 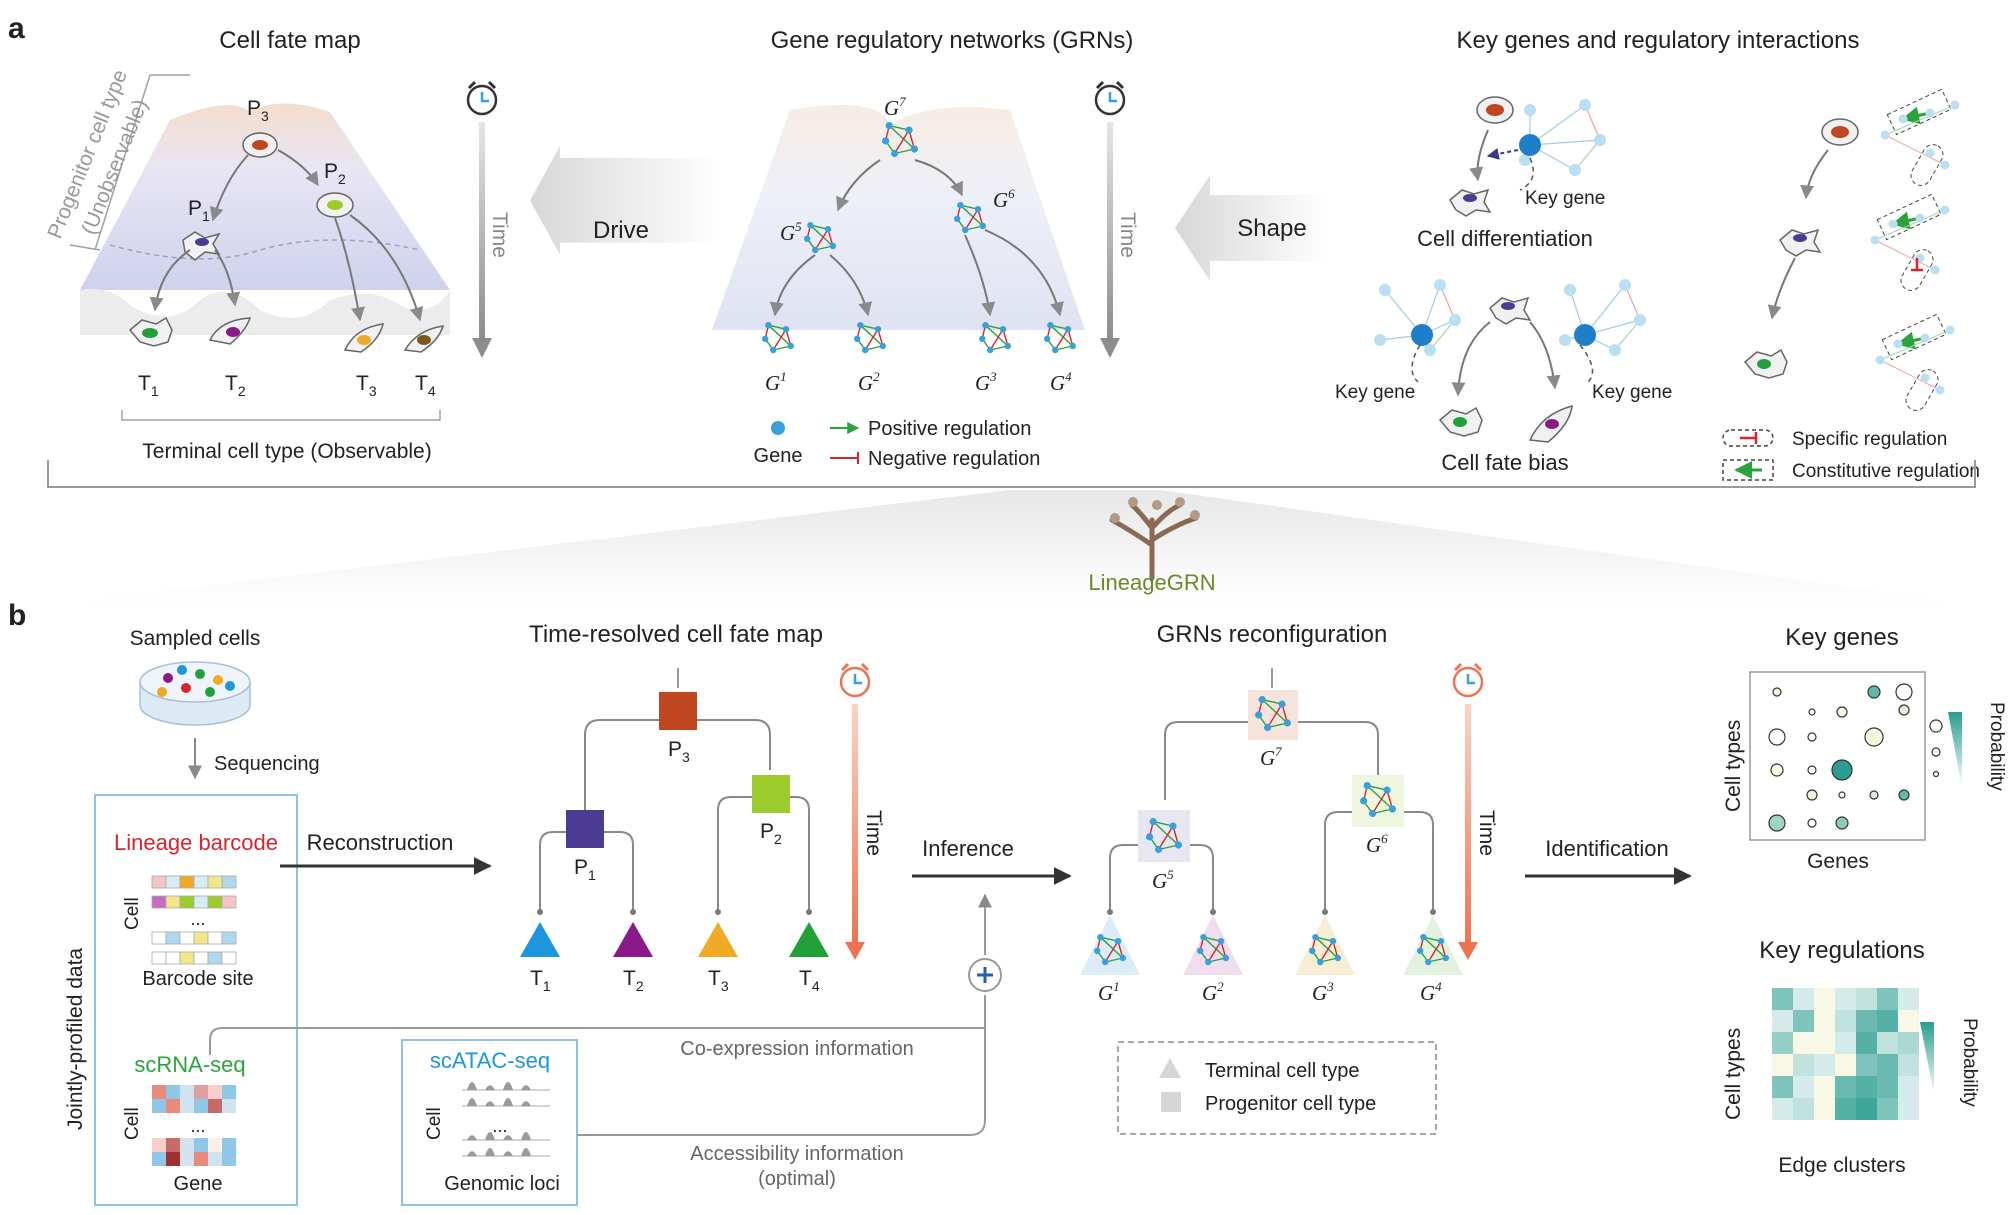 What do you see at coordinates (197, 979) in the screenshot?
I see `barcode-site-label: Barcode site` at bounding box center [197, 979].